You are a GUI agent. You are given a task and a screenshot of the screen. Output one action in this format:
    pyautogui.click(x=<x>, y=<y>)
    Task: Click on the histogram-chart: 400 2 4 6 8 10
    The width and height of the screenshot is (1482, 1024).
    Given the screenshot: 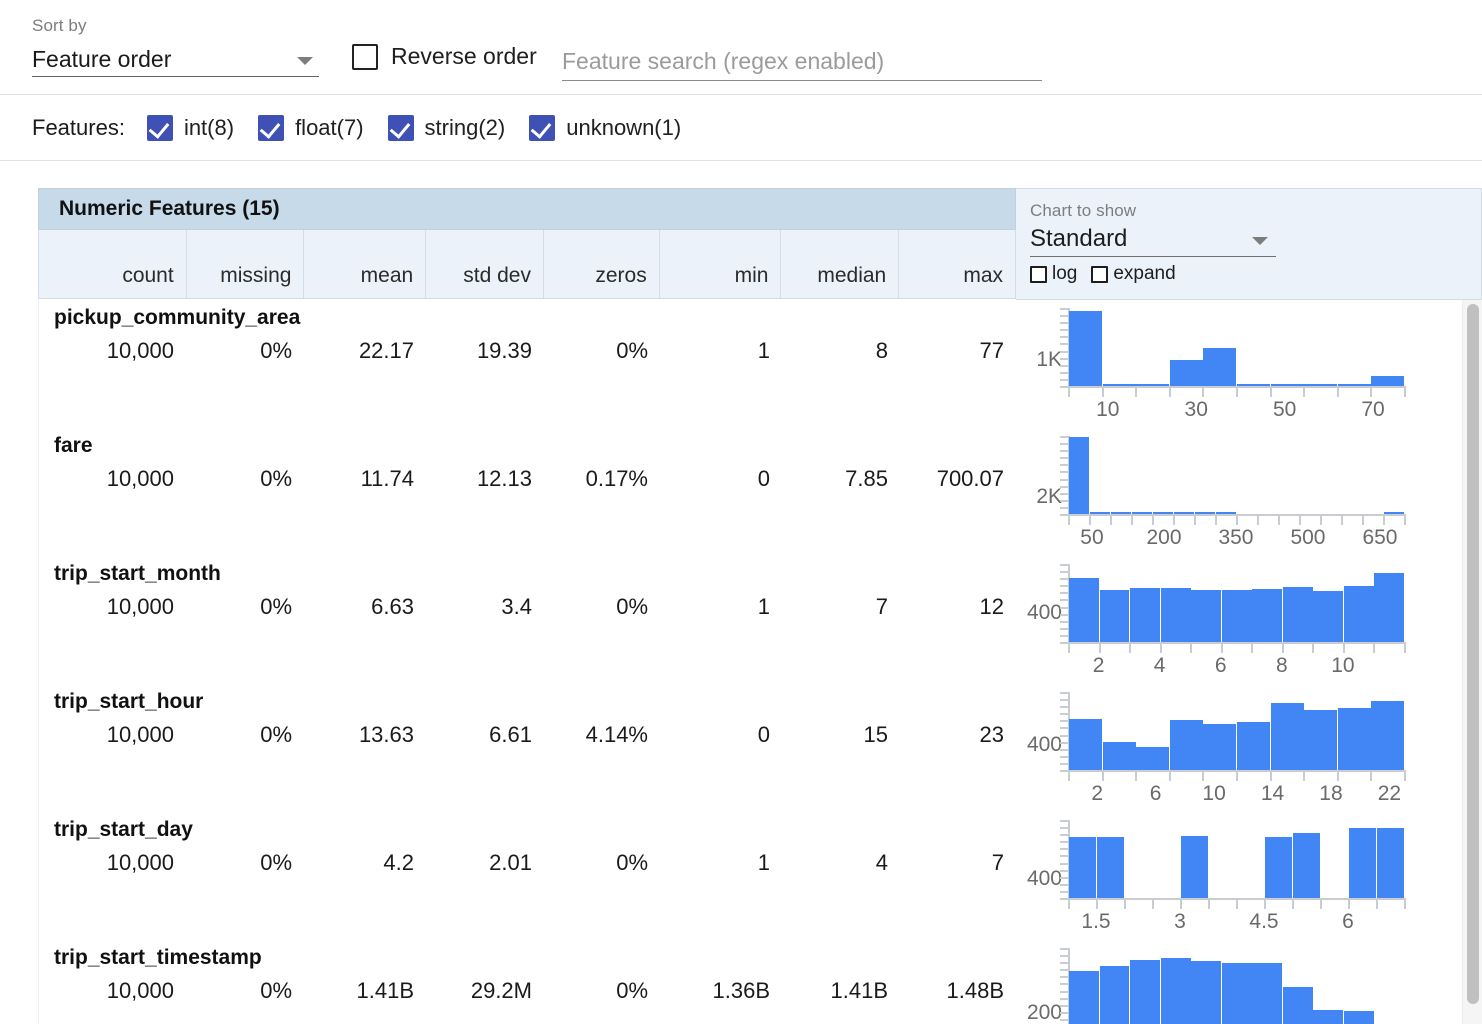 What is the action you would take?
    pyautogui.click(x=1249, y=620)
    